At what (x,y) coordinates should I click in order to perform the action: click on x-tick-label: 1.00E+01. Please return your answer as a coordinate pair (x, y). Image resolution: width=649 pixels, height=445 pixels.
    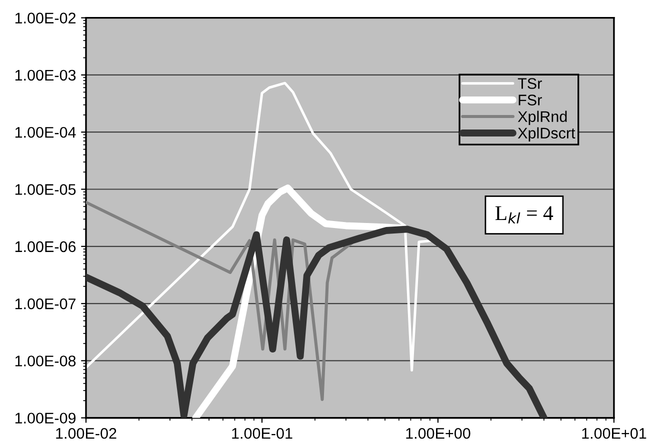
    Looking at the image, I should click on (614, 433).